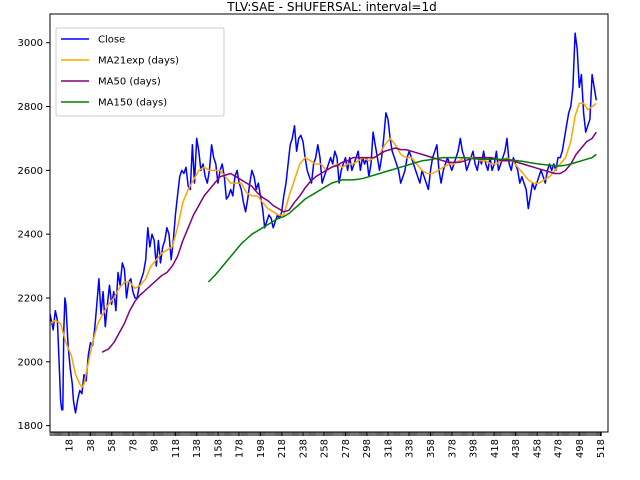 The height and width of the screenshot is (480, 640). What do you see at coordinates (331, 7) in the screenshot?
I see `chart-title: TLV:SAE - SHUFERSAL: interval=1d` at bounding box center [331, 7].